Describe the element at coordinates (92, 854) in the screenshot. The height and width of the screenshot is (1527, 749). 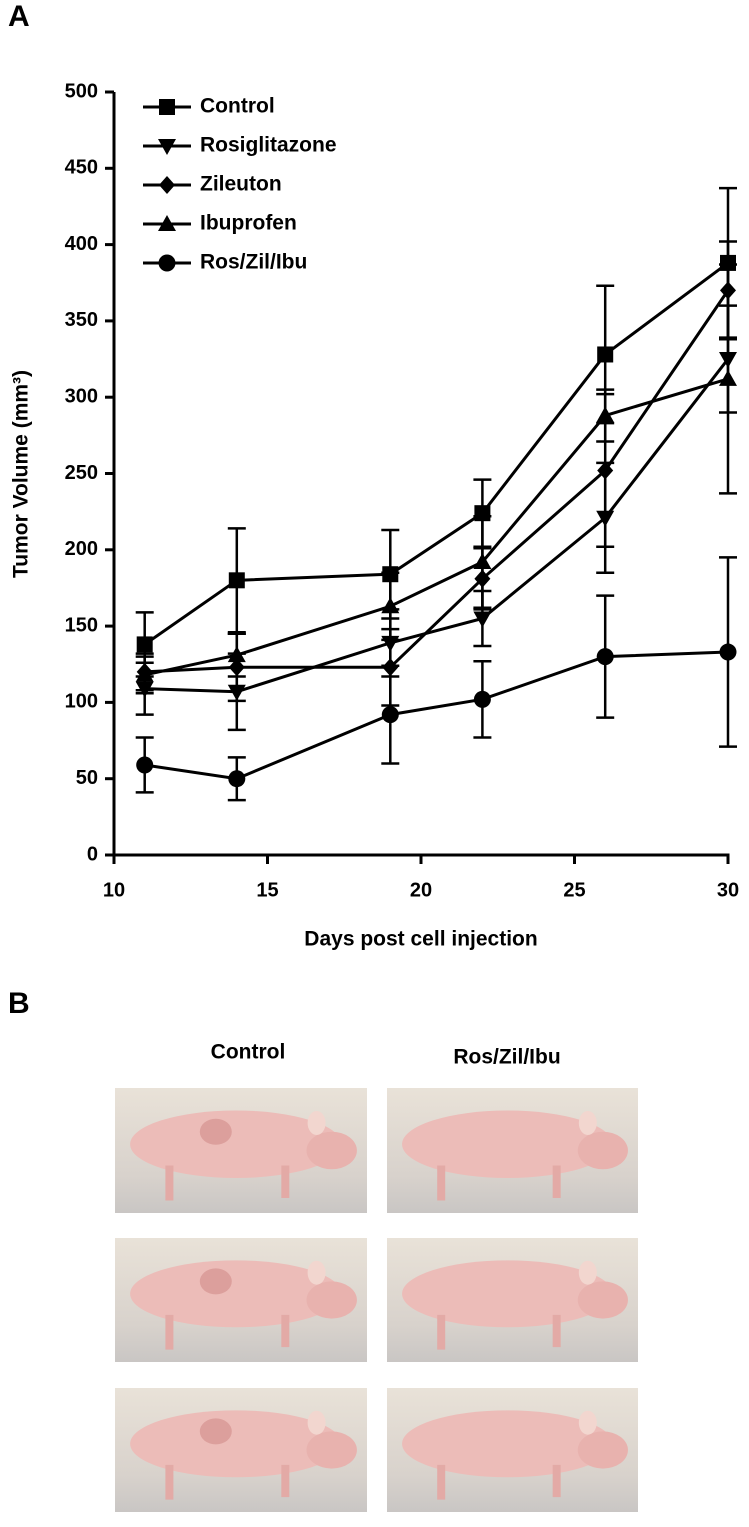
I see `y-tick-label: 0` at that location.